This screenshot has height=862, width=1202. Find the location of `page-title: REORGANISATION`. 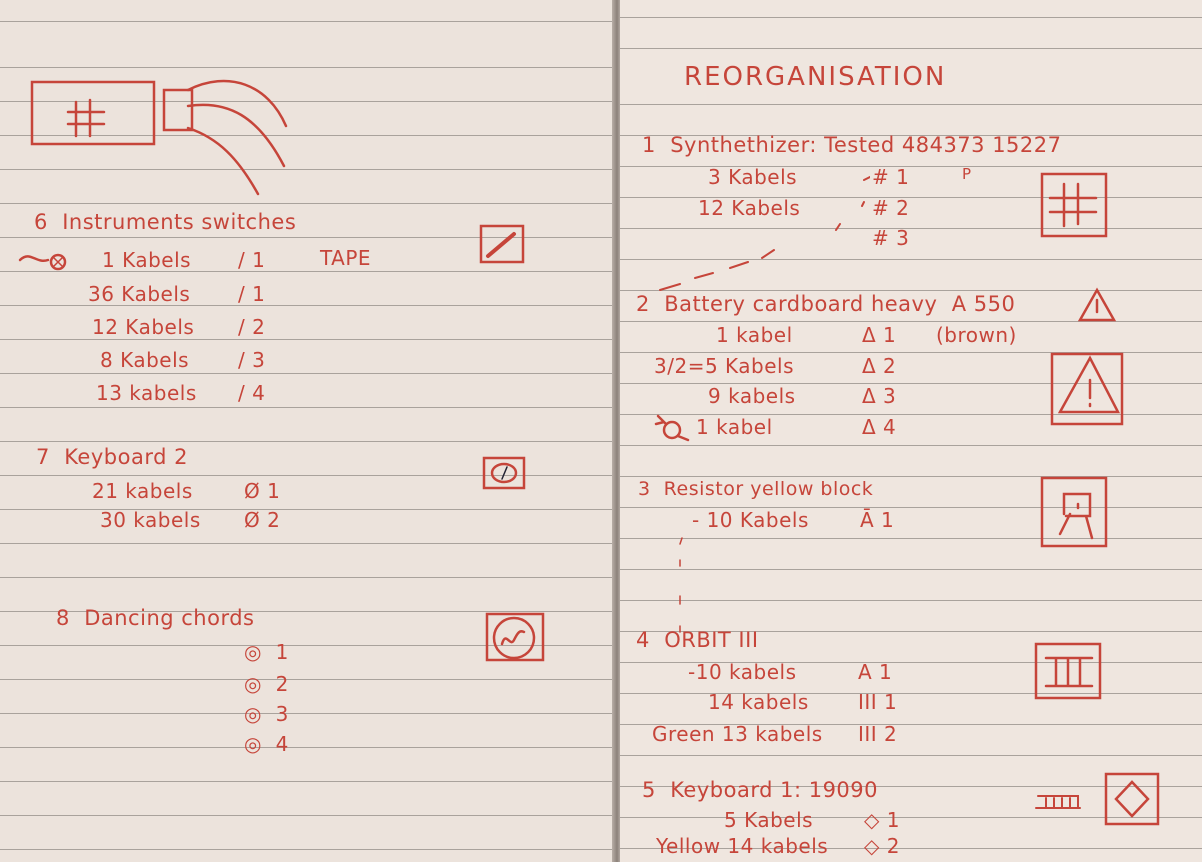

page-title: REORGANISATION is located at coordinates (815, 77).